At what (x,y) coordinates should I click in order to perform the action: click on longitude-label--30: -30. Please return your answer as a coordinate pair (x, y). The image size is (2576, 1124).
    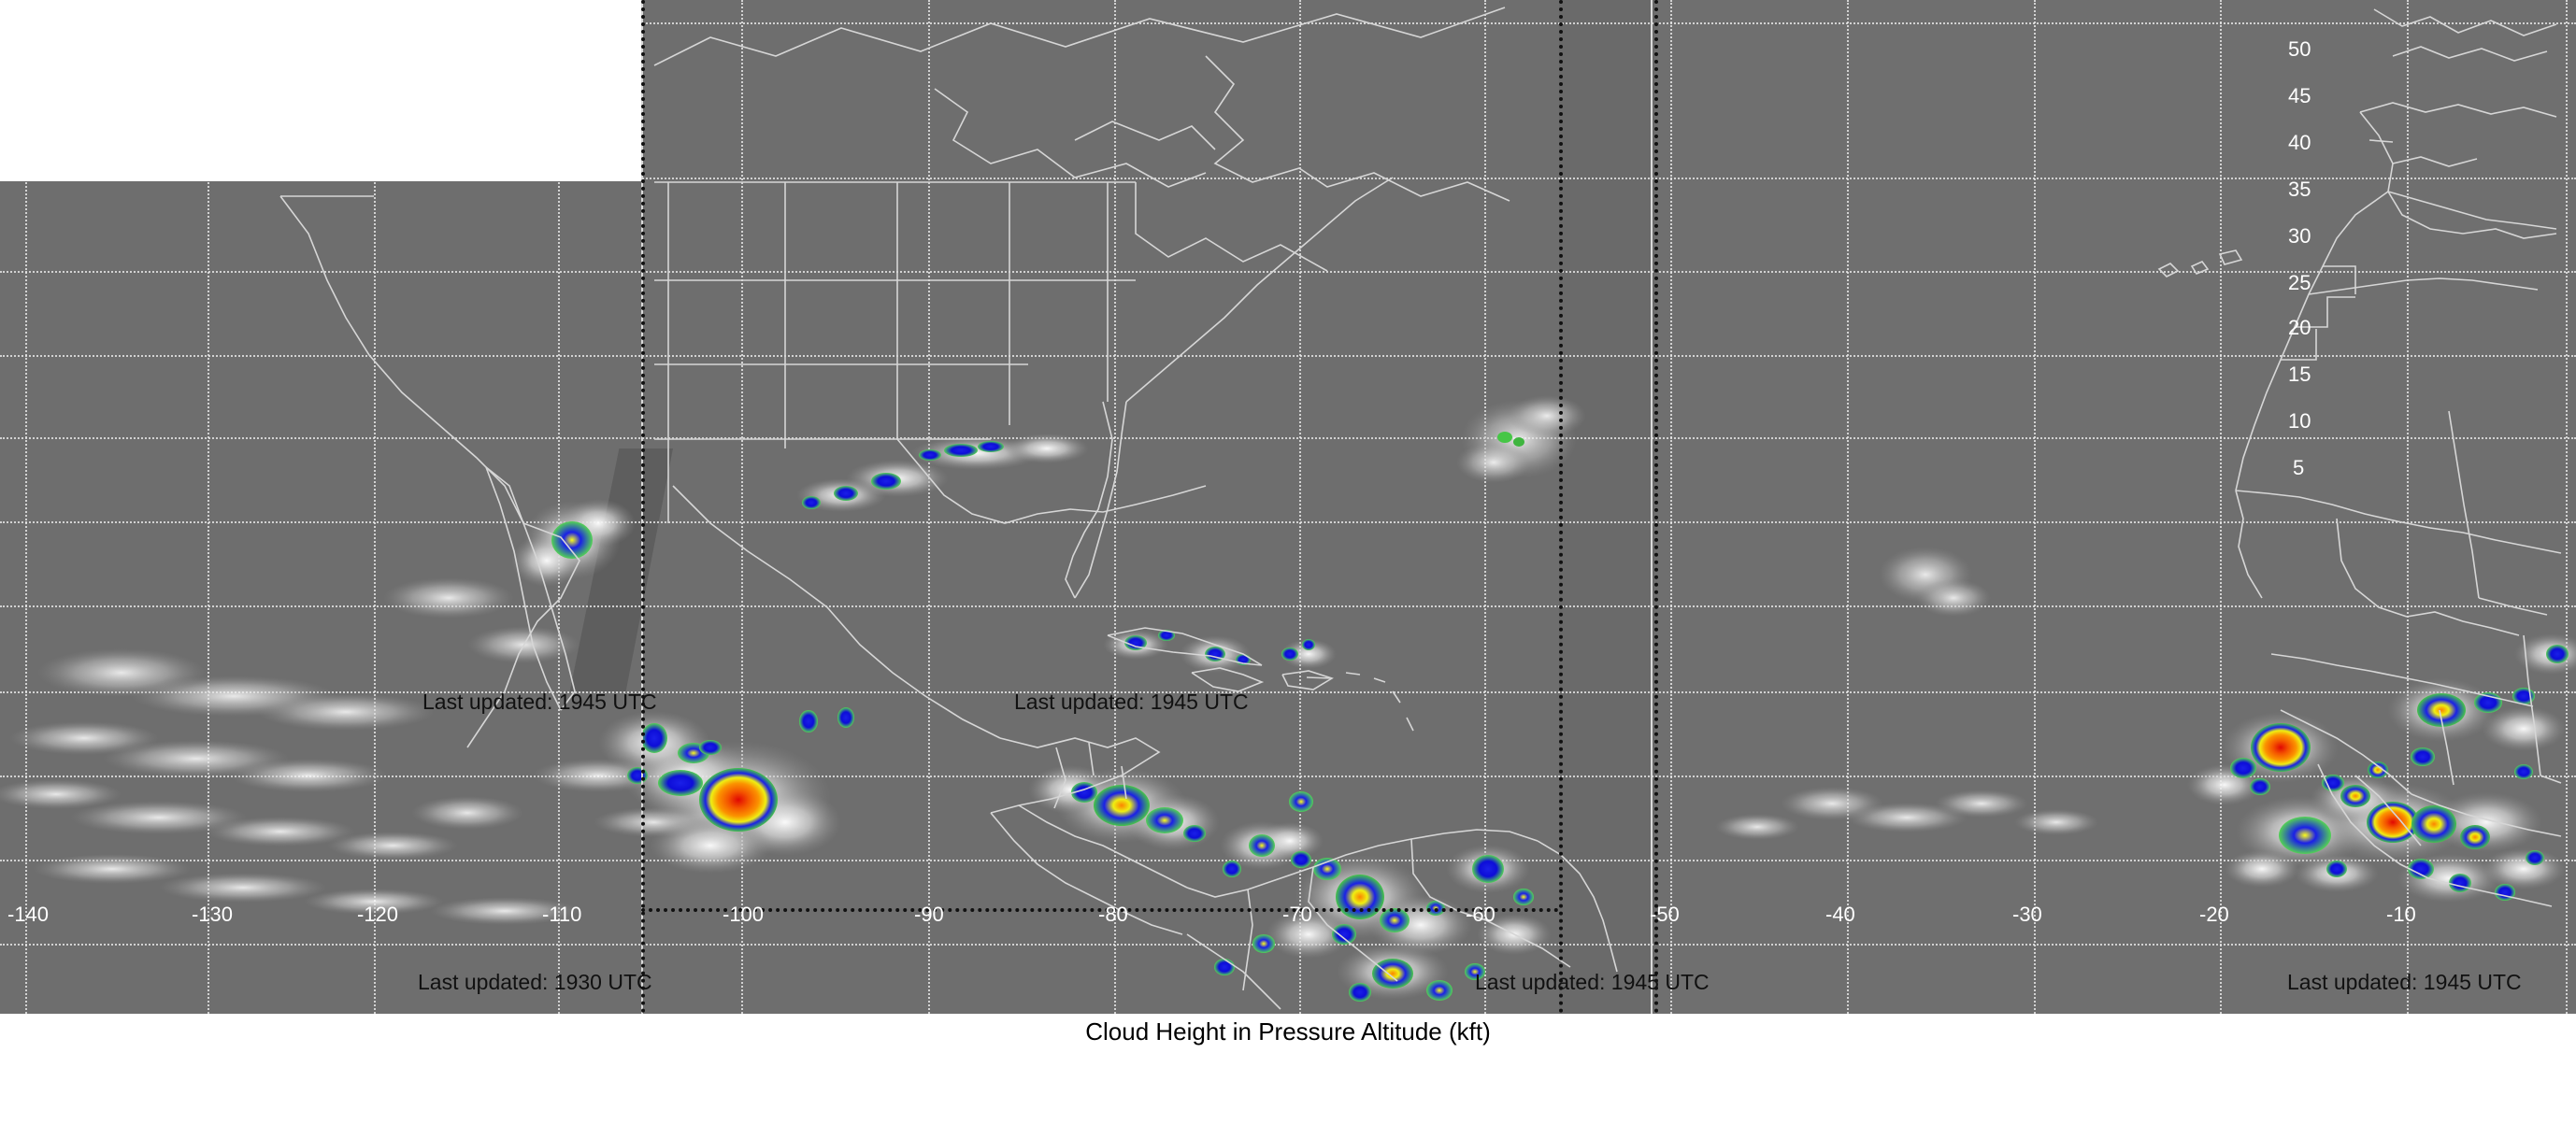
    Looking at the image, I should click on (2027, 915).